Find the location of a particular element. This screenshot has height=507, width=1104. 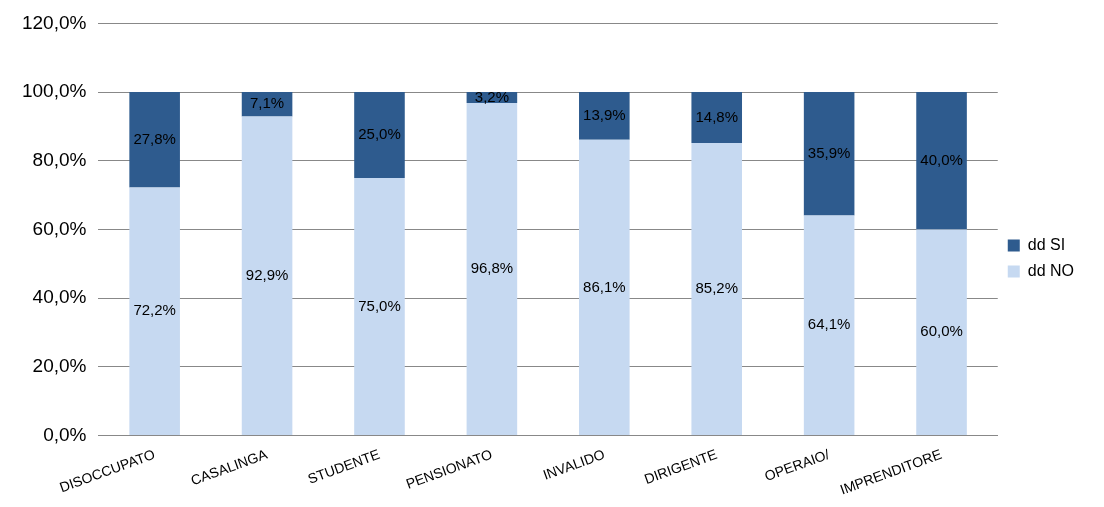

data-label: 40,0% is located at coordinates (941, 159).